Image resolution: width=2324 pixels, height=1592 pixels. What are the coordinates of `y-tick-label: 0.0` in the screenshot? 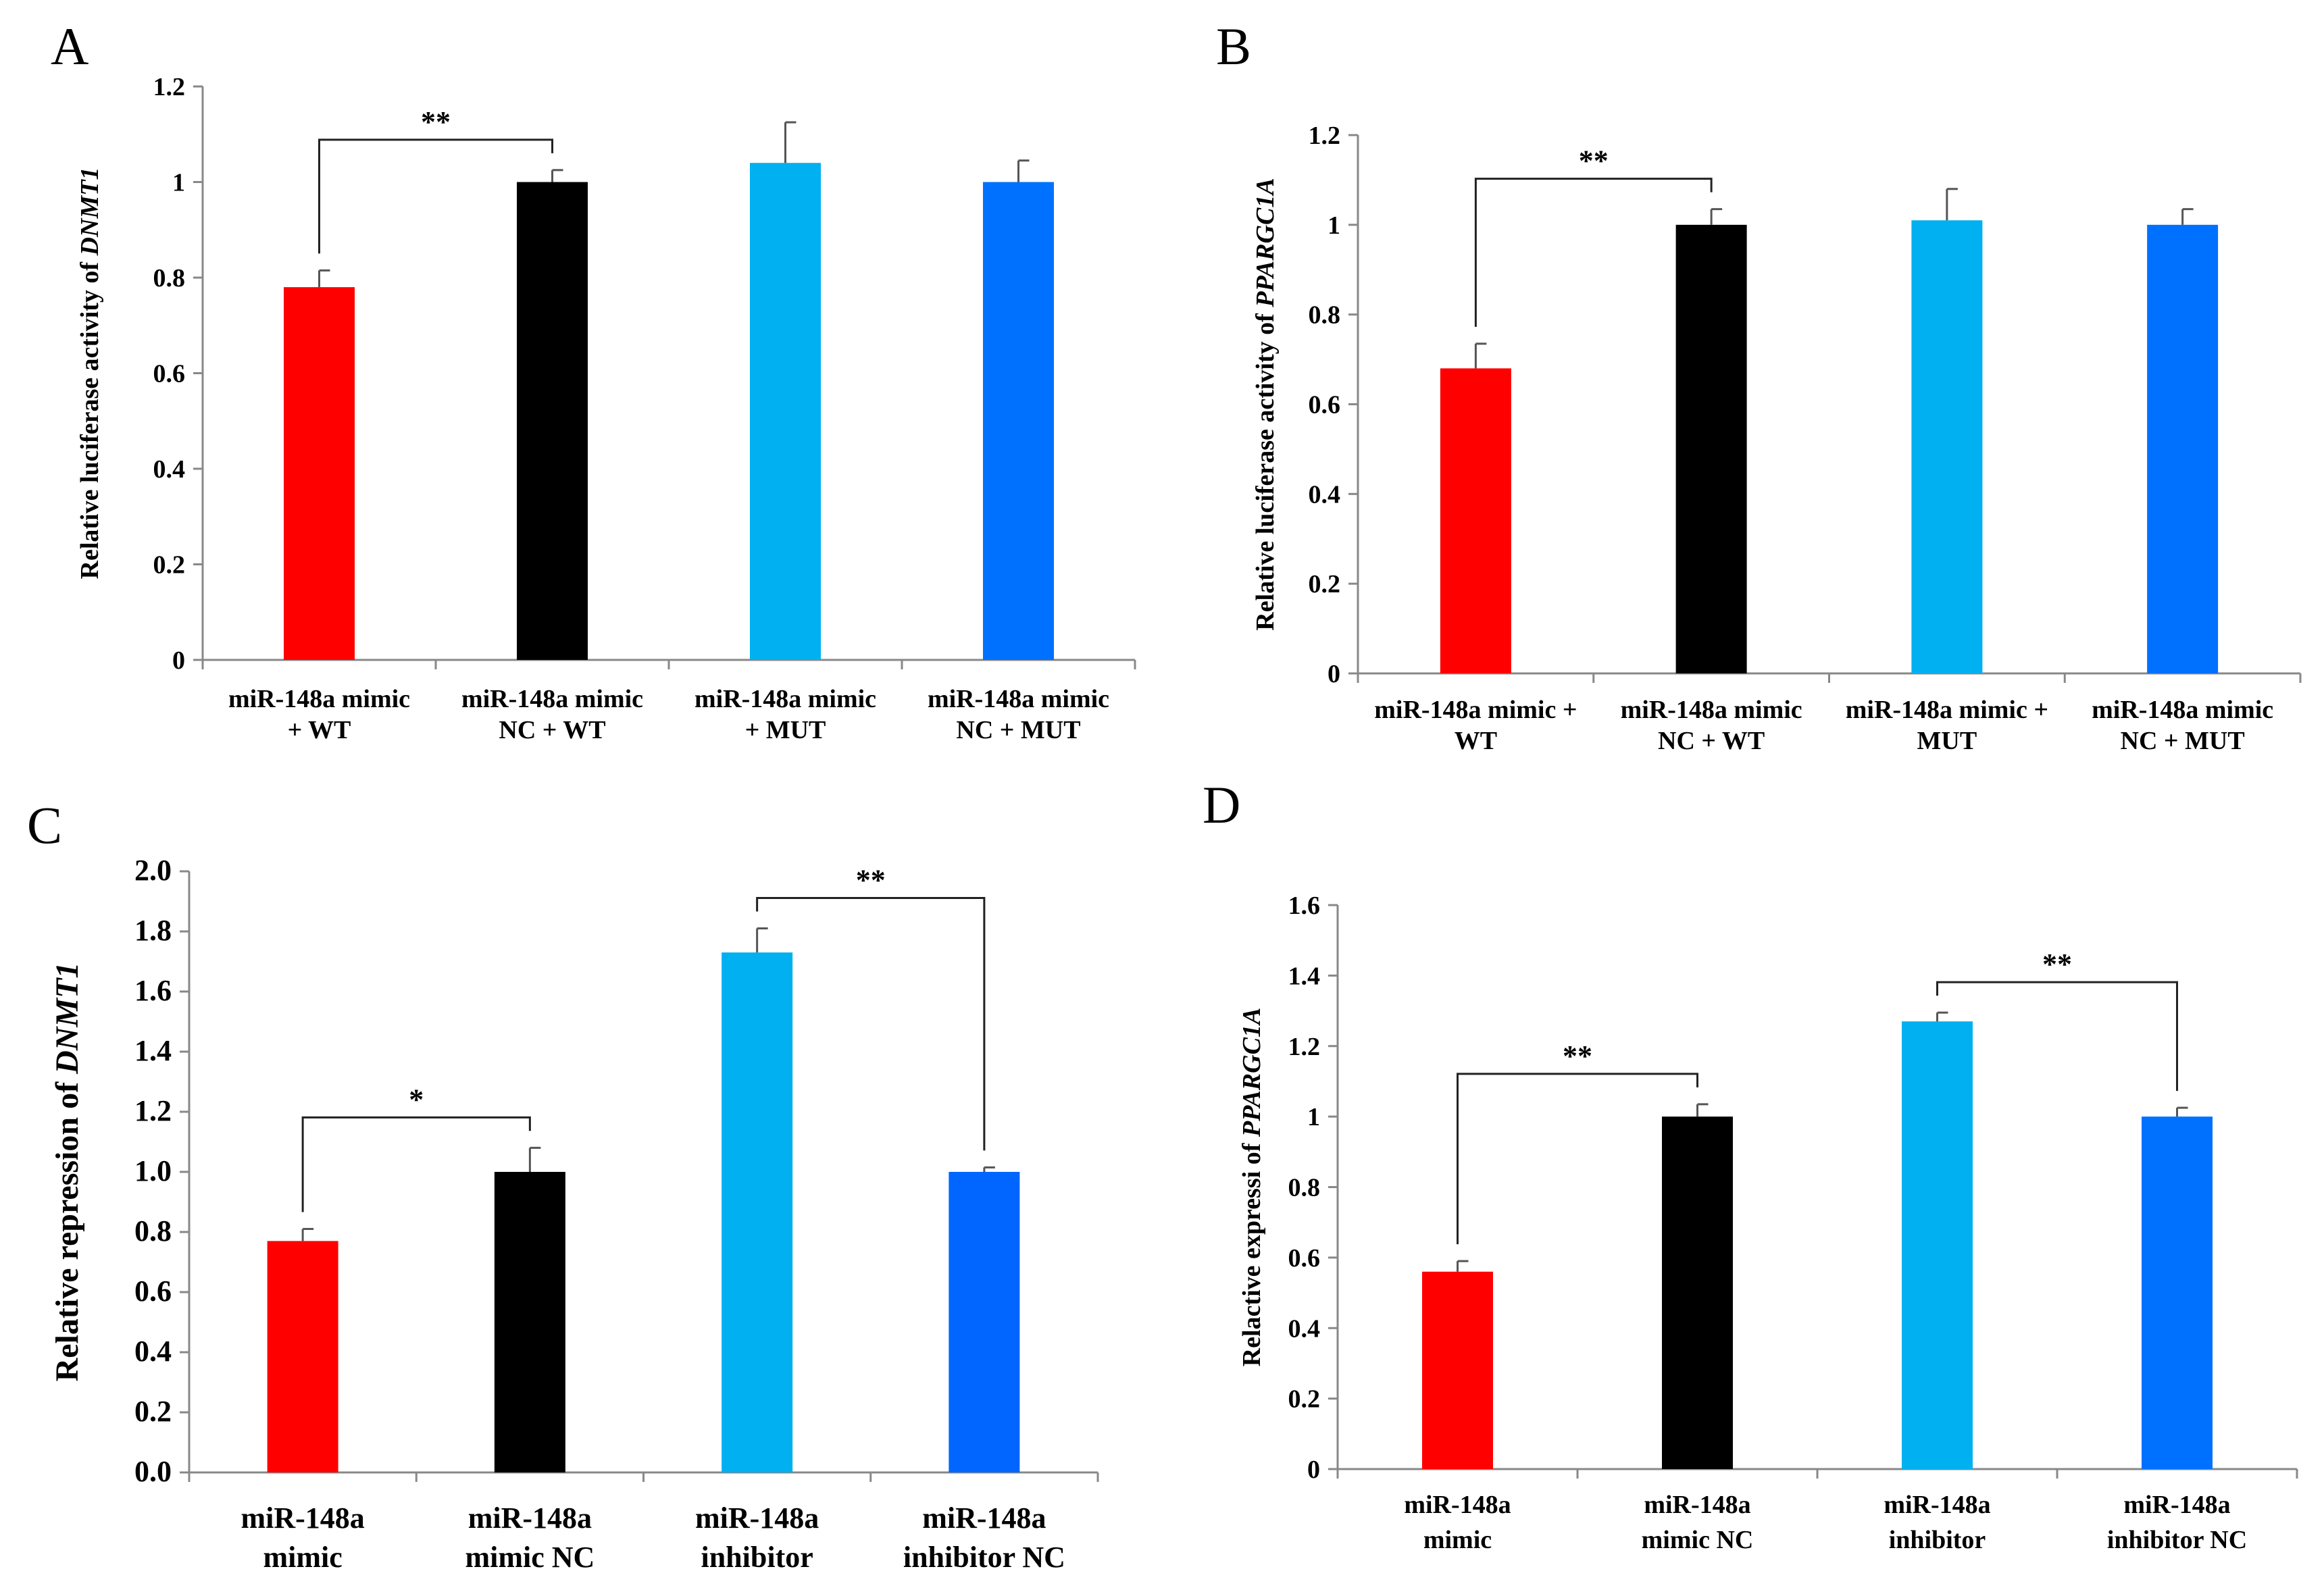 It's located at (153, 1471).